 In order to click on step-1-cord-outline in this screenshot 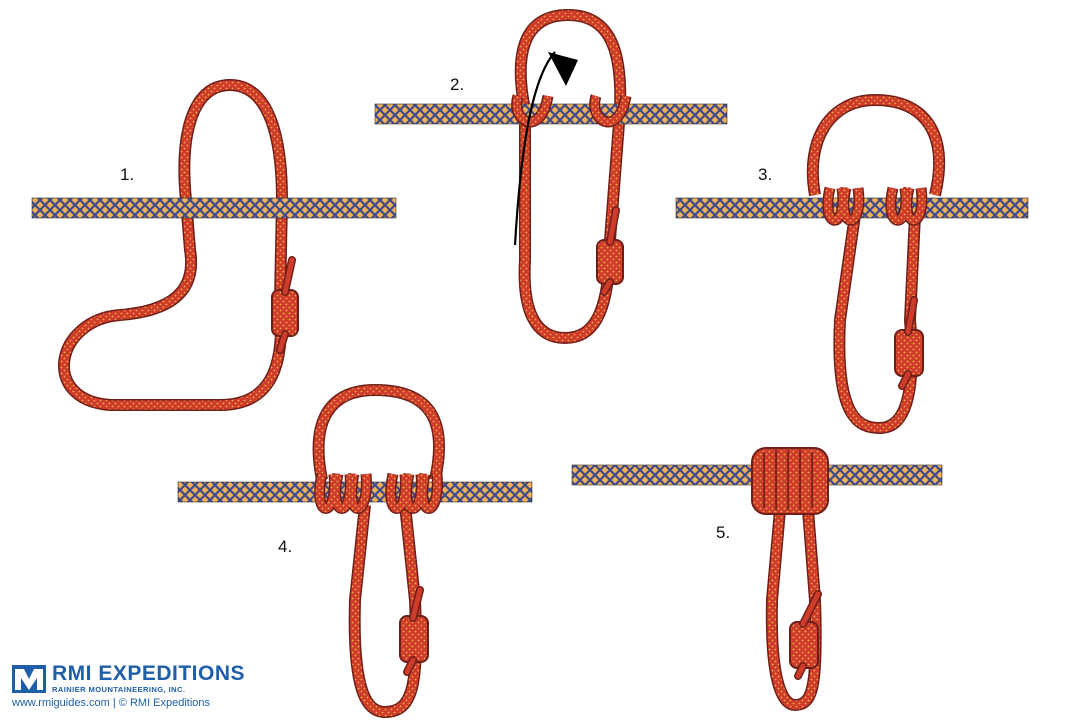, I will do `click(172, 245)`.